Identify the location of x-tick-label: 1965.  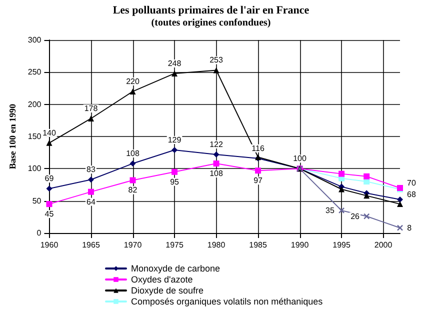
(91, 245).